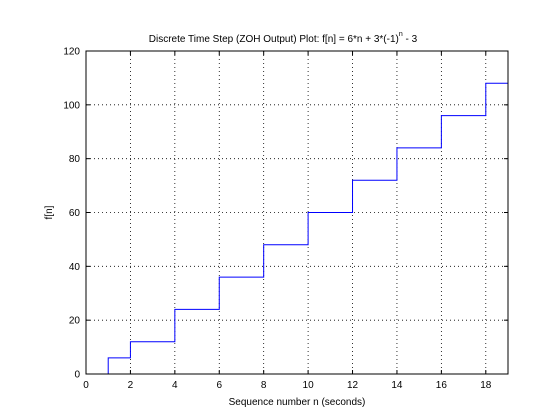 The width and height of the screenshot is (560, 420). I want to click on y-tick-label: 0, so click(77, 375).